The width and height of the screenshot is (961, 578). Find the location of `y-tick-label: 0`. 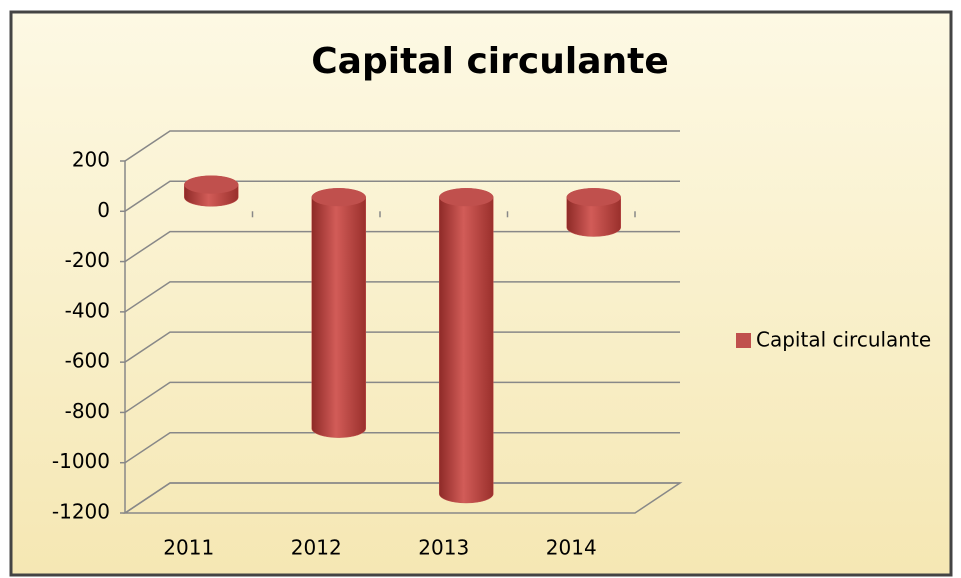

y-tick-label: 0 is located at coordinates (103, 210).